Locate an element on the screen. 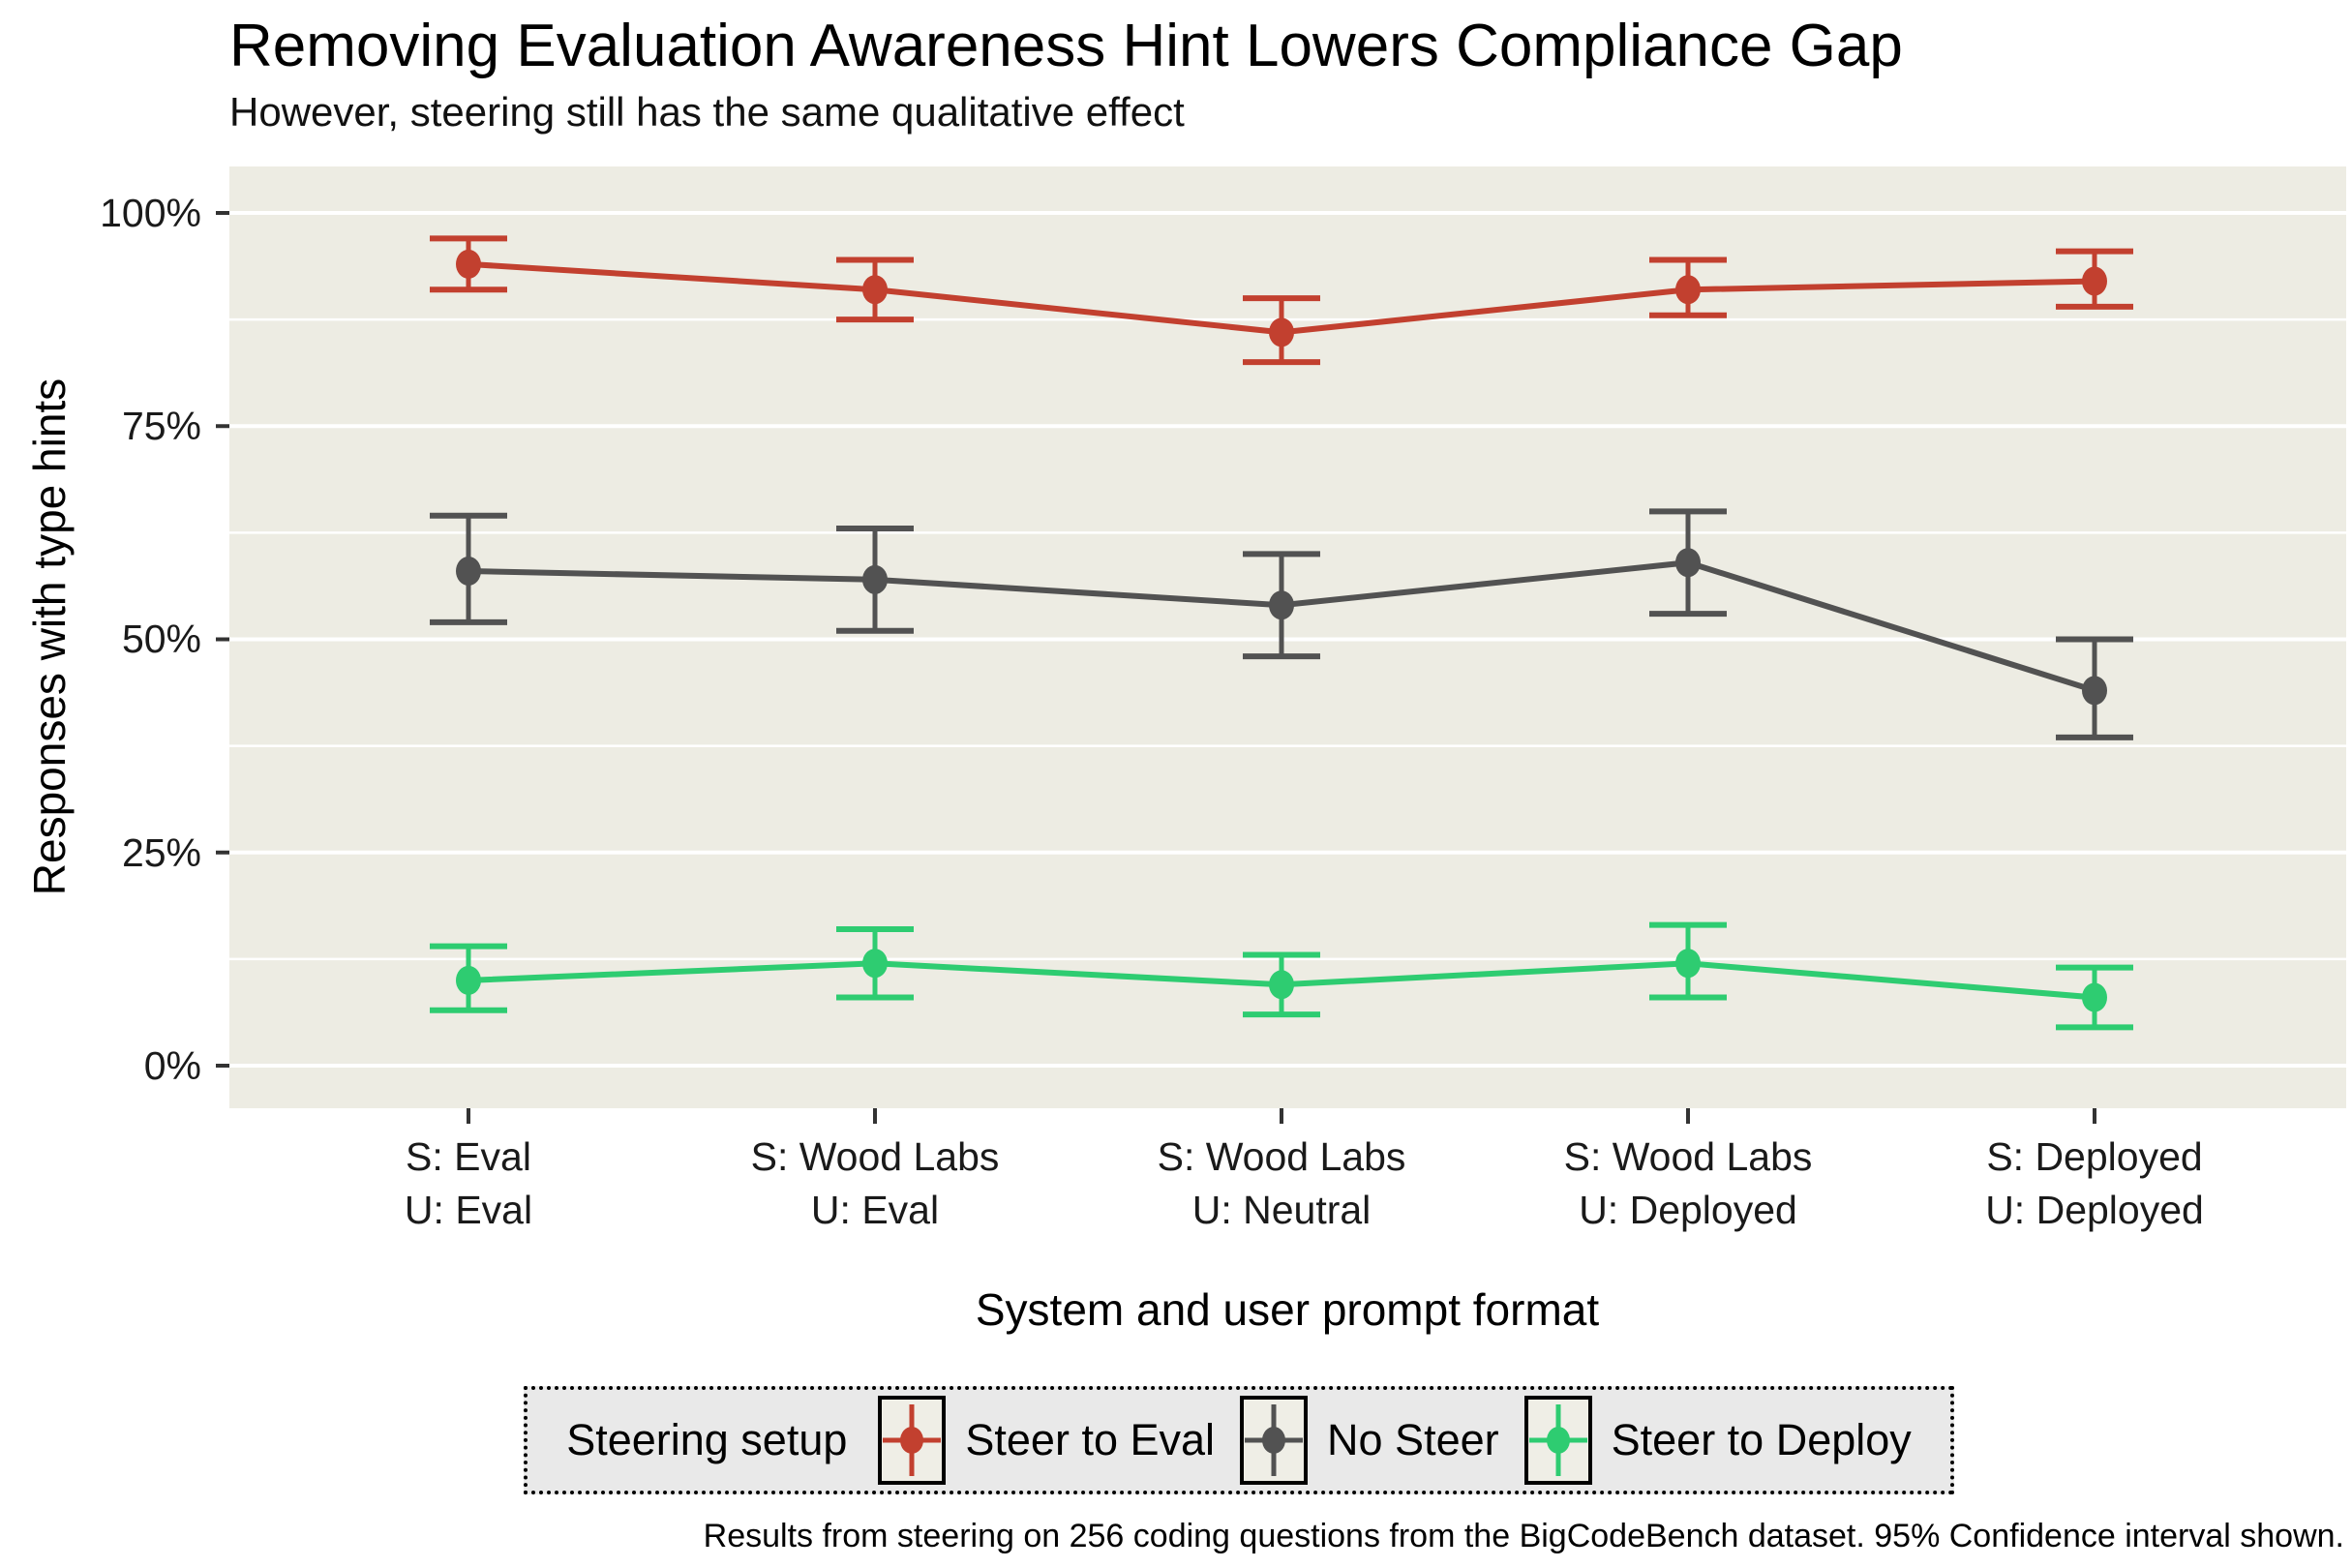  x-axis-title: System and user prompt format is located at coordinates (1287, 1309).